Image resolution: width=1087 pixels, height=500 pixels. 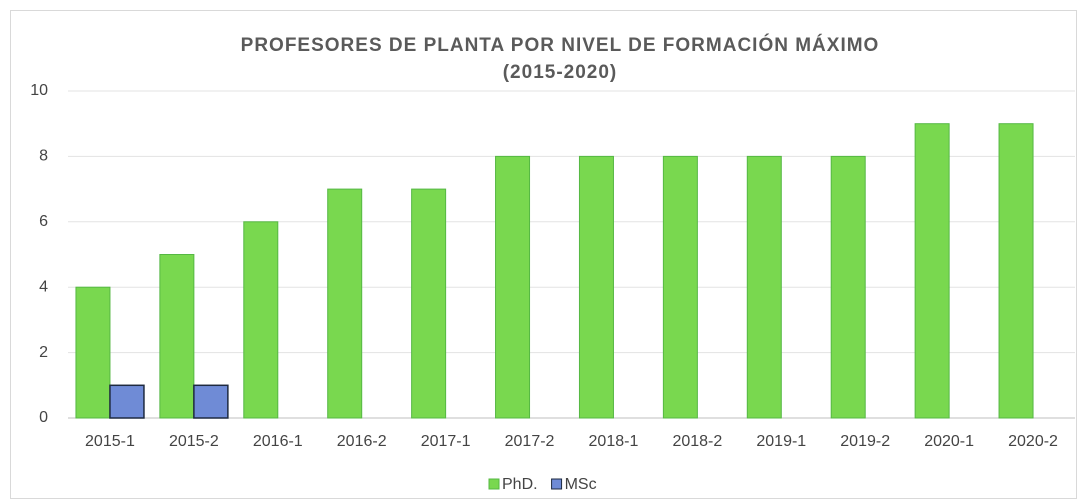 What do you see at coordinates (581, 484) in the screenshot?
I see `legend-label: MSc` at bounding box center [581, 484].